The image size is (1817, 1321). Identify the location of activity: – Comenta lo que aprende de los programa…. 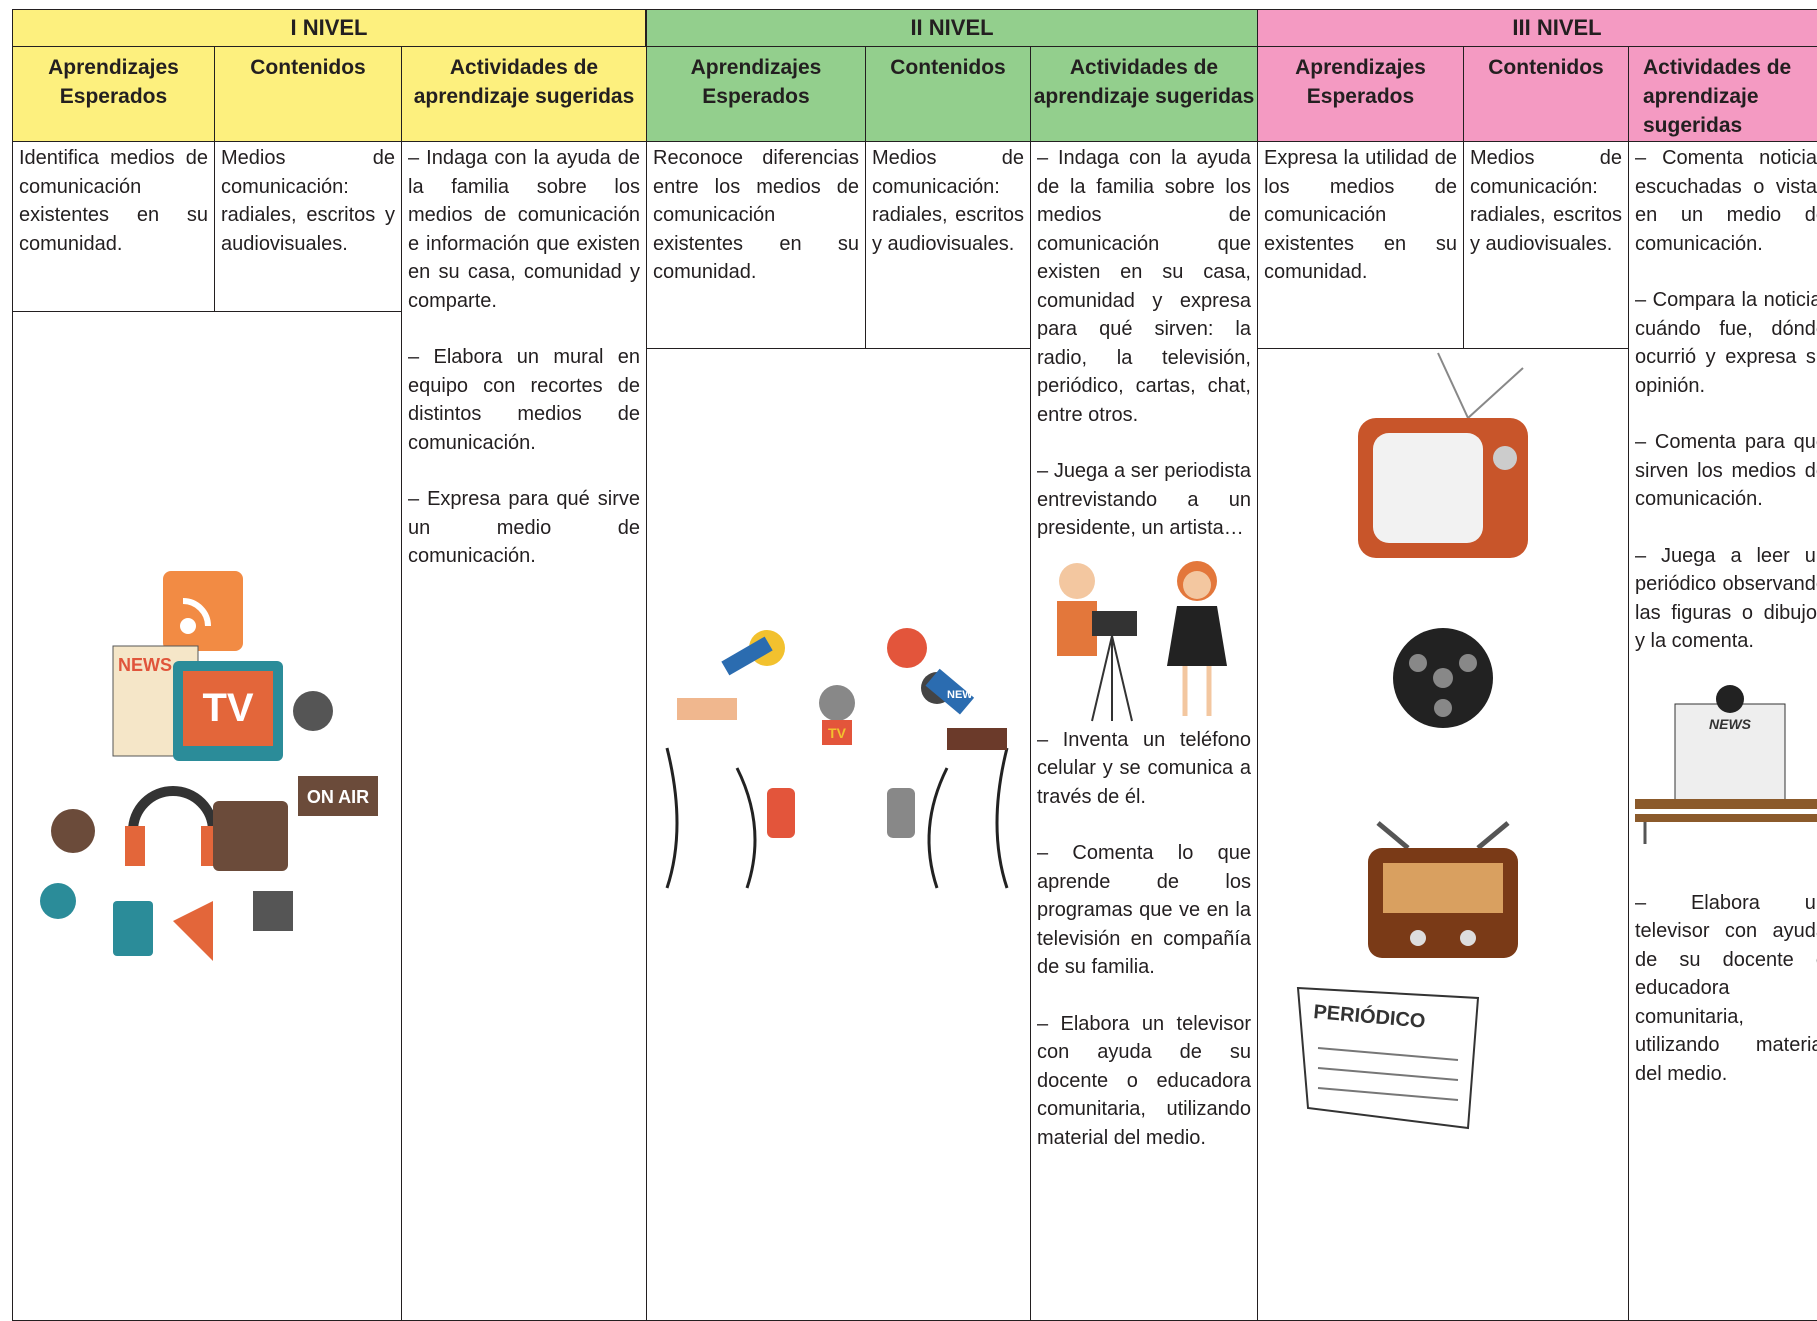
(1144, 910).